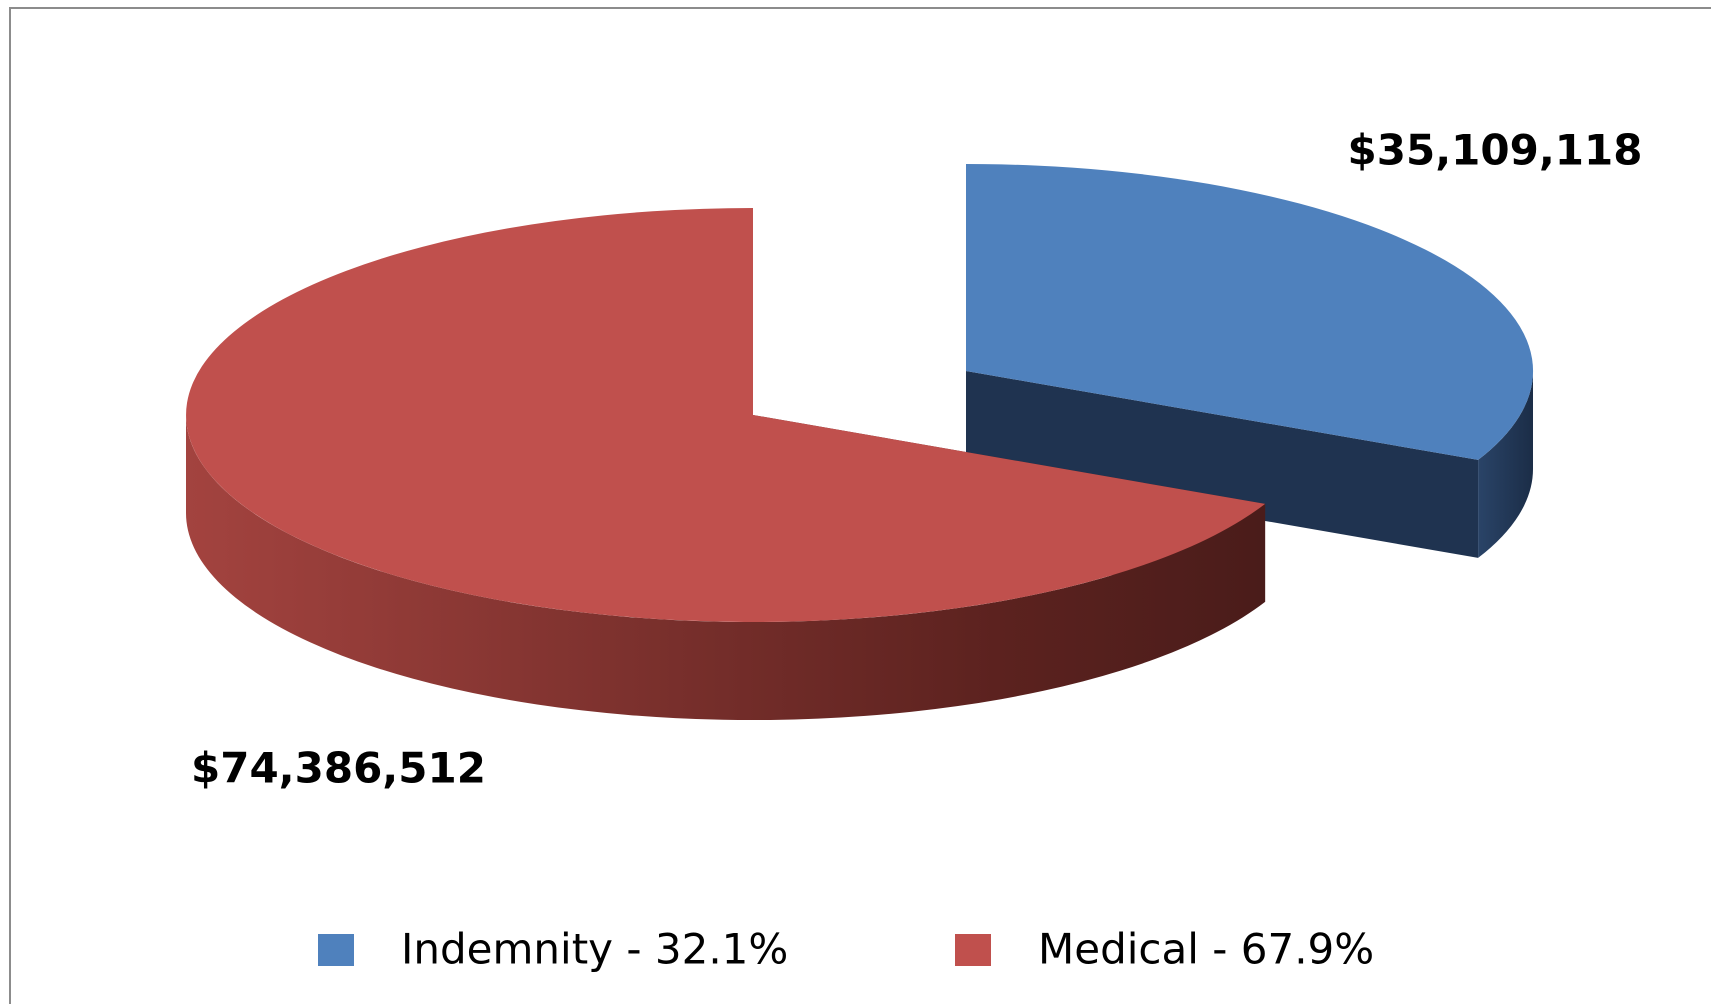 The width and height of the screenshot is (1711, 1004). What do you see at coordinates (338, 768) in the screenshot?
I see `value-label: $74,386,512` at bounding box center [338, 768].